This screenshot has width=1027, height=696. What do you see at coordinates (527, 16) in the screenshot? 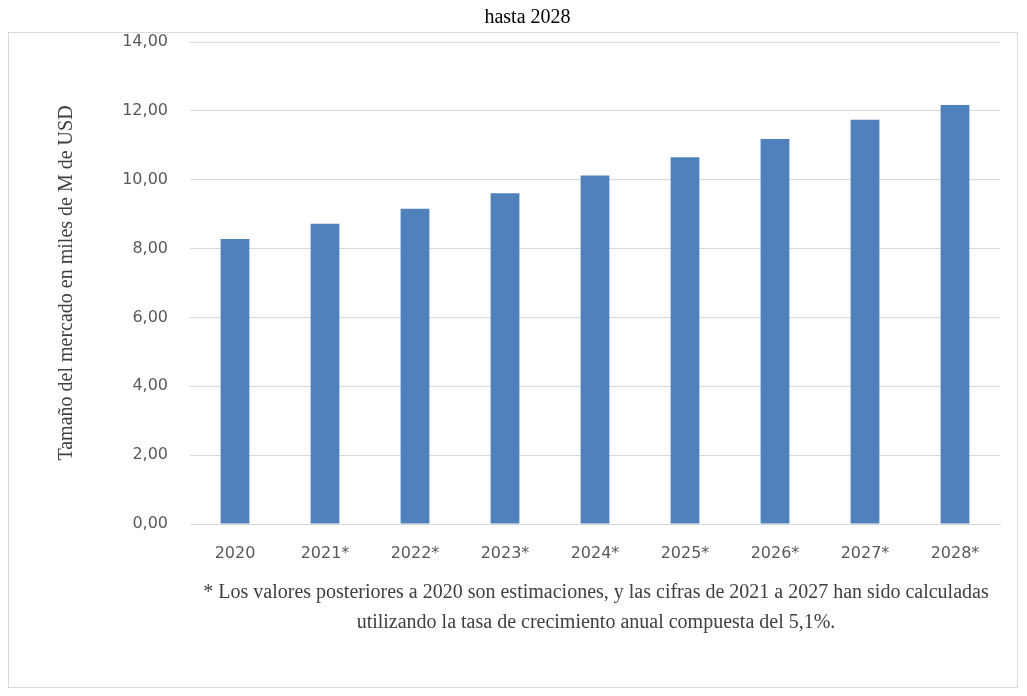
I see `chart-title: hasta 2028` at bounding box center [527, 16].